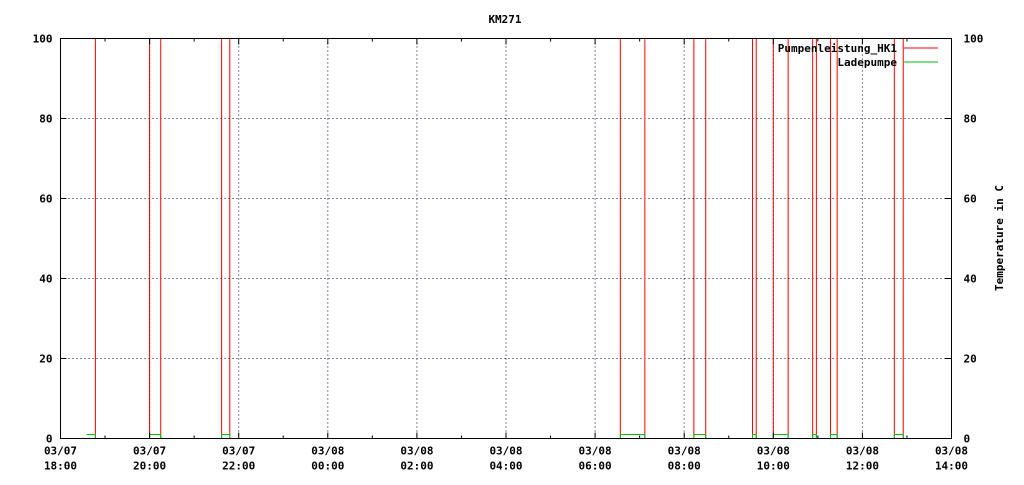  What do you see at coordinates (684, 466) in the screenshot?
I see `xtick-label-time: 08:00` at bounding box center [684, 466].